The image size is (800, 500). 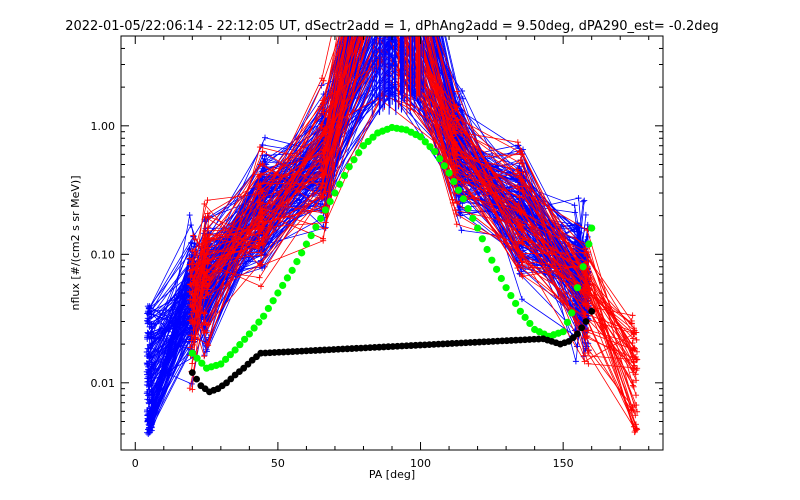 I want to click on y-tick-label: 1.00, so click(x=103, y=126).